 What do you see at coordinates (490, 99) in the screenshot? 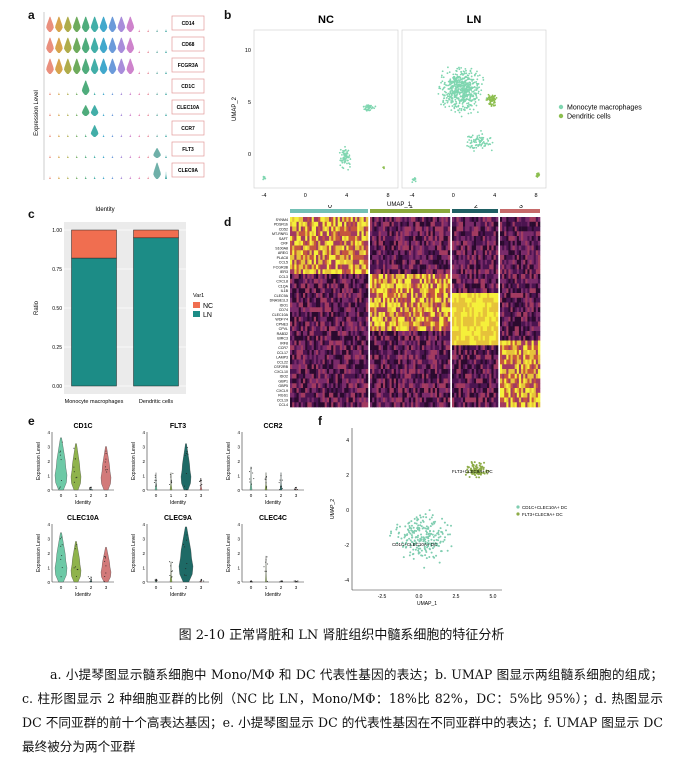
I see `b-point-dc` at bounding box center [490, 99].